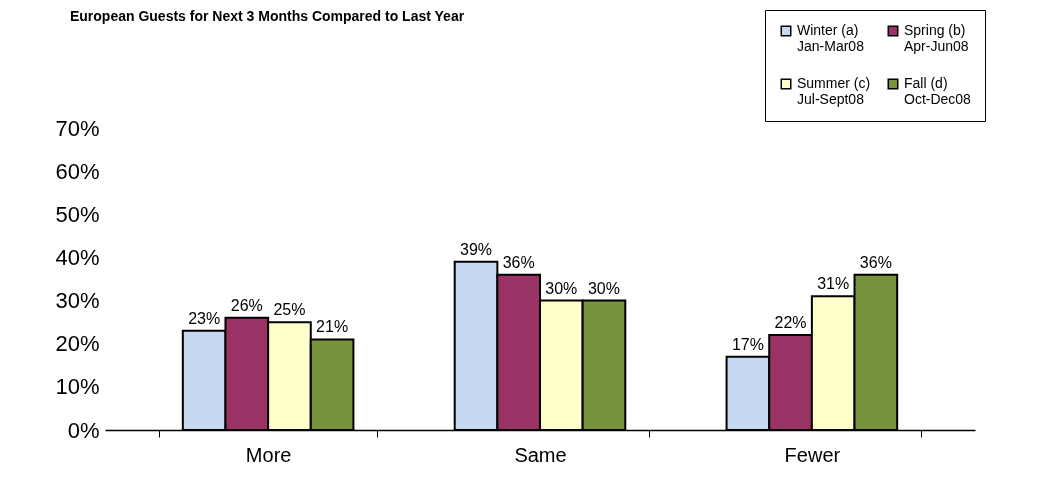 The image size is (1053, 488). What do you see at coordinates (77, 171) in the screenshot?
I see `y-tick-label: 60%` at bounding box center [77, 171].